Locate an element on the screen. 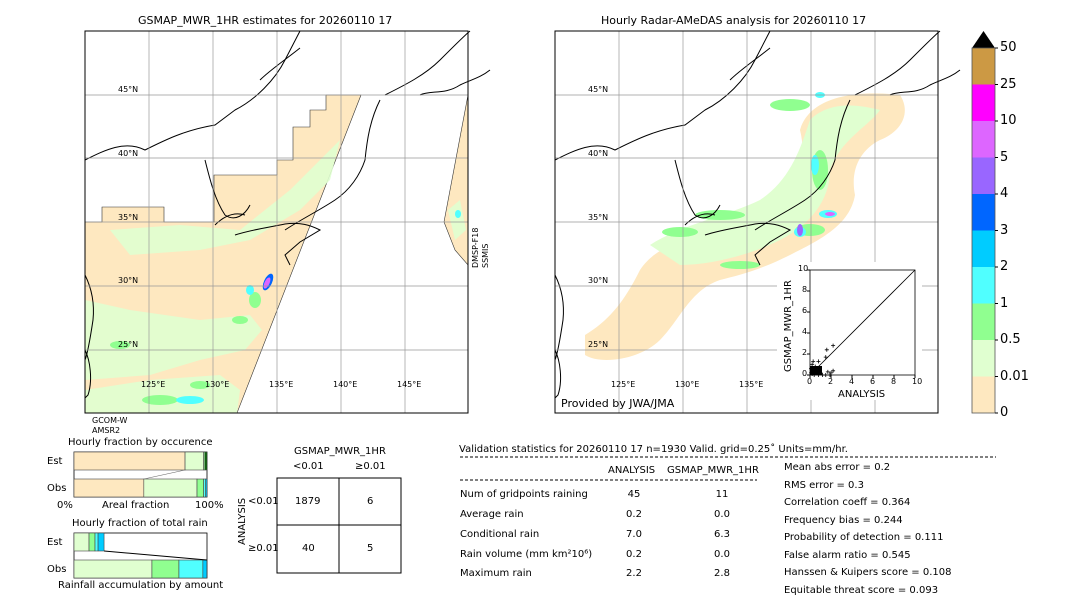 This screenshot has width=1080, height=612. occ-xtick-1: 100% is located at coordinates (209, 505).